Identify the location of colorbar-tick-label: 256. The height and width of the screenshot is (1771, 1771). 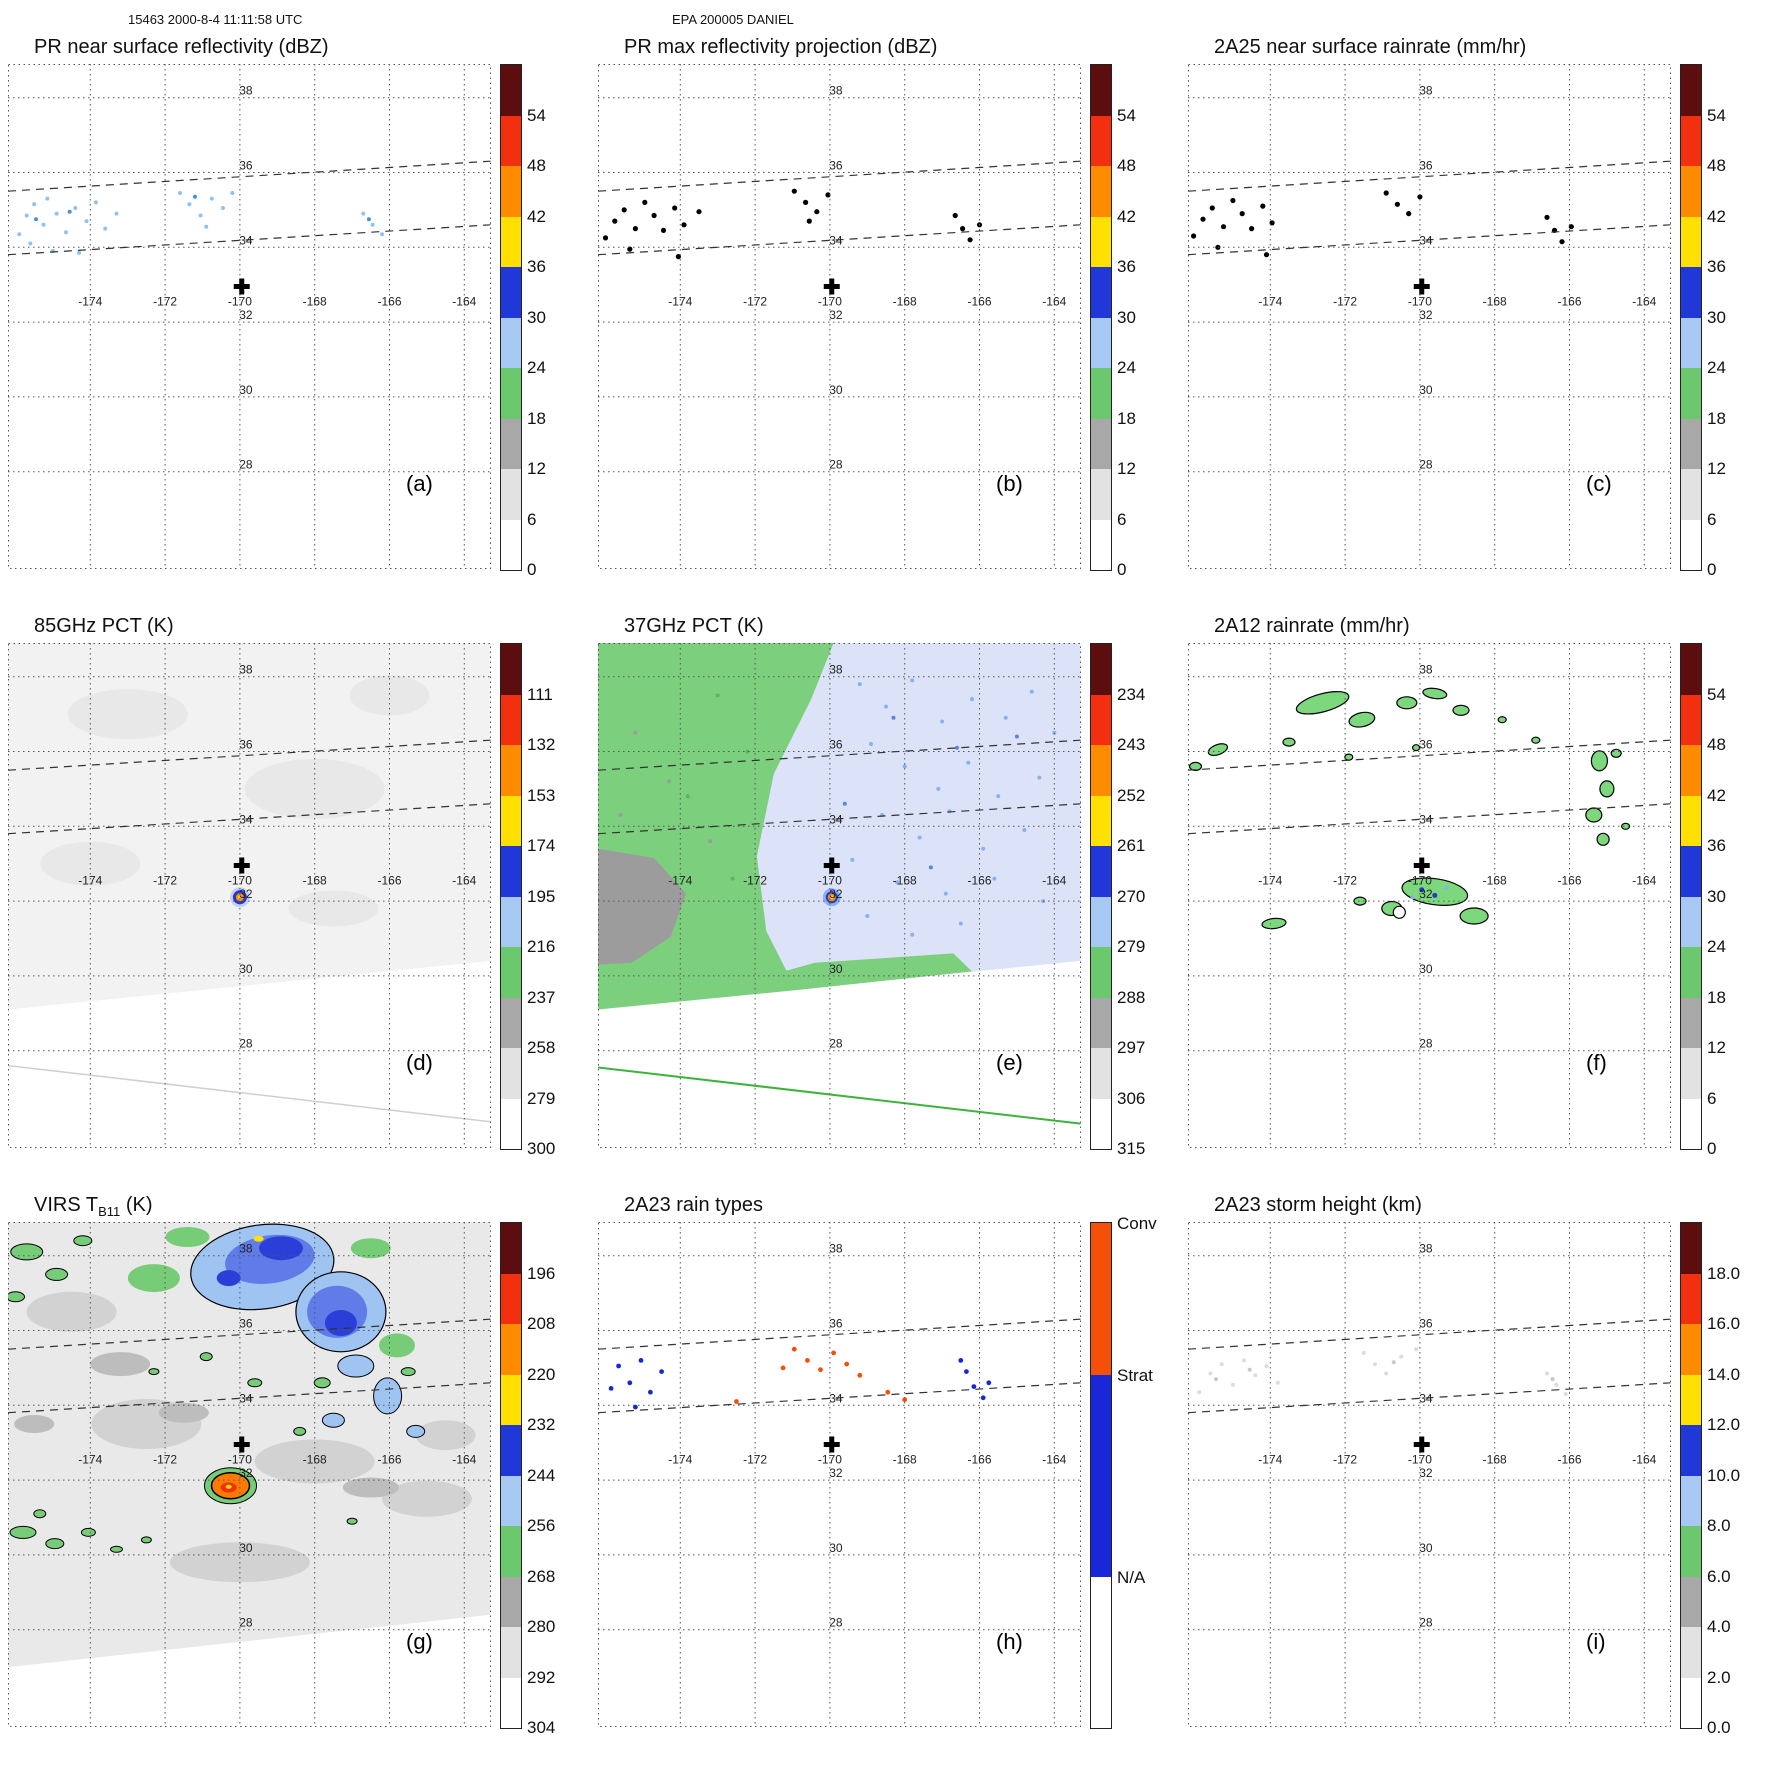
(541, 1525).